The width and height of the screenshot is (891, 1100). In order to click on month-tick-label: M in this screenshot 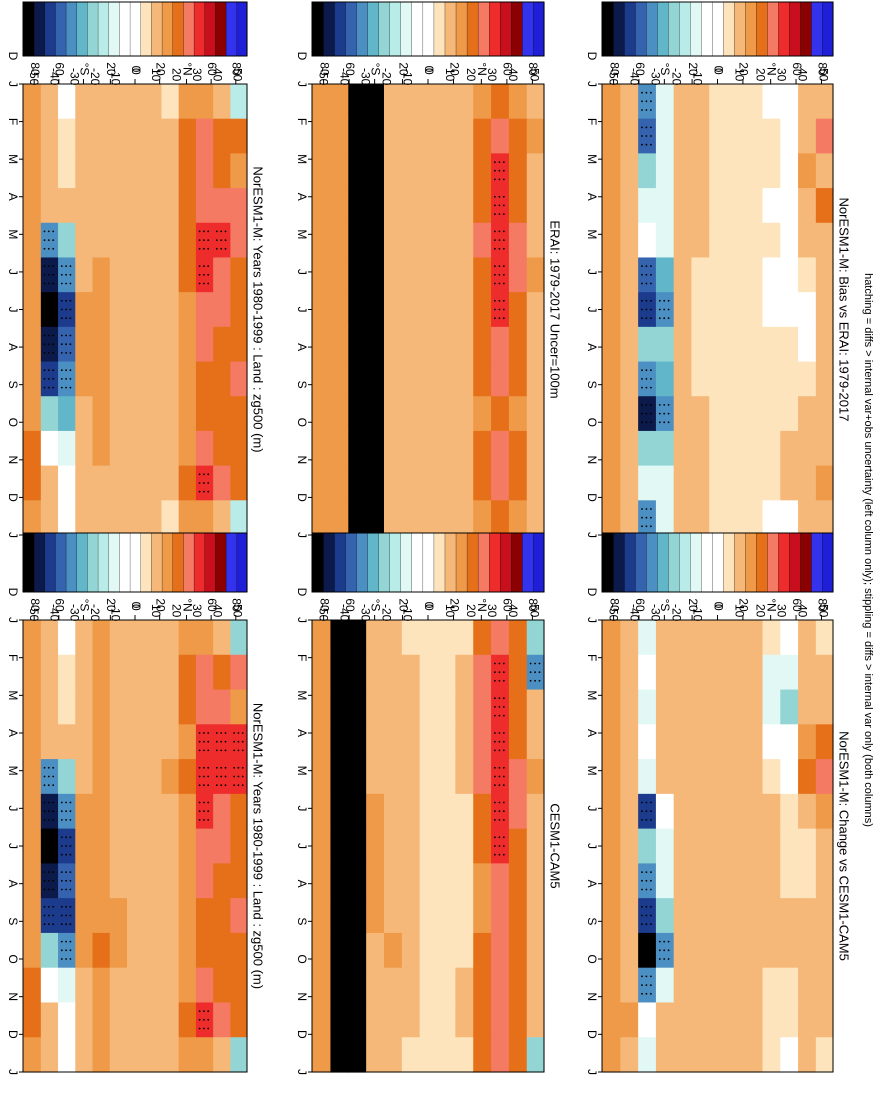, I will do `click(13, 695)`.